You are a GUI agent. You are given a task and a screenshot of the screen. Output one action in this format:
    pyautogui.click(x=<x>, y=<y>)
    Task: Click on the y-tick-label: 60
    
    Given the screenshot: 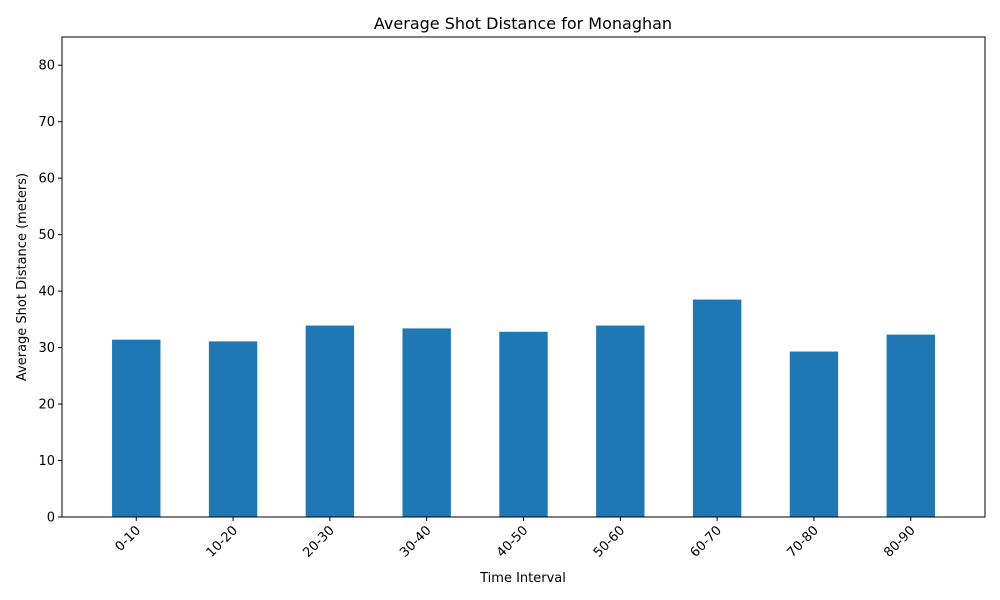 What is the action you would take?
    pyautogui.click(x=46, y=179)
    